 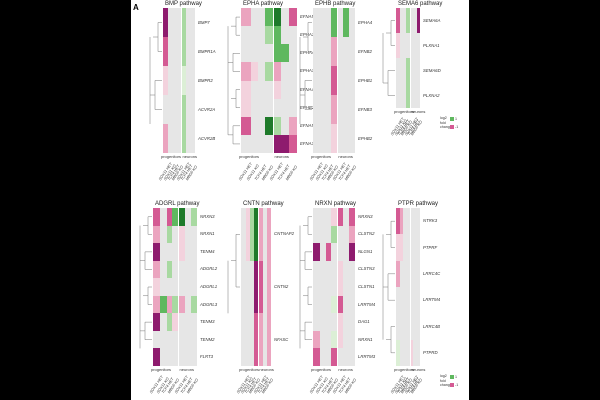 I want to click on legend-title: log2, so click(x=443, y=376).